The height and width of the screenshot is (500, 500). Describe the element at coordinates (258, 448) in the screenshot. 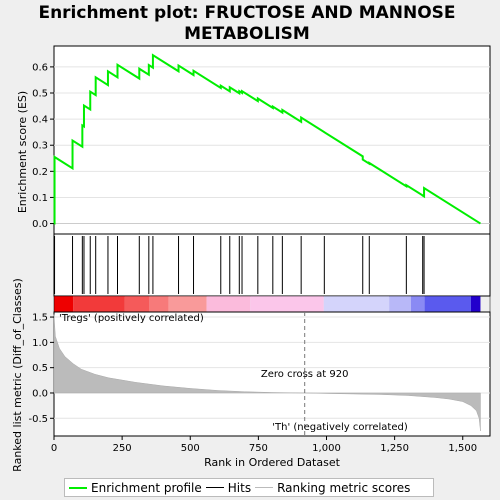

I see `xtick-label: 750` at that location.